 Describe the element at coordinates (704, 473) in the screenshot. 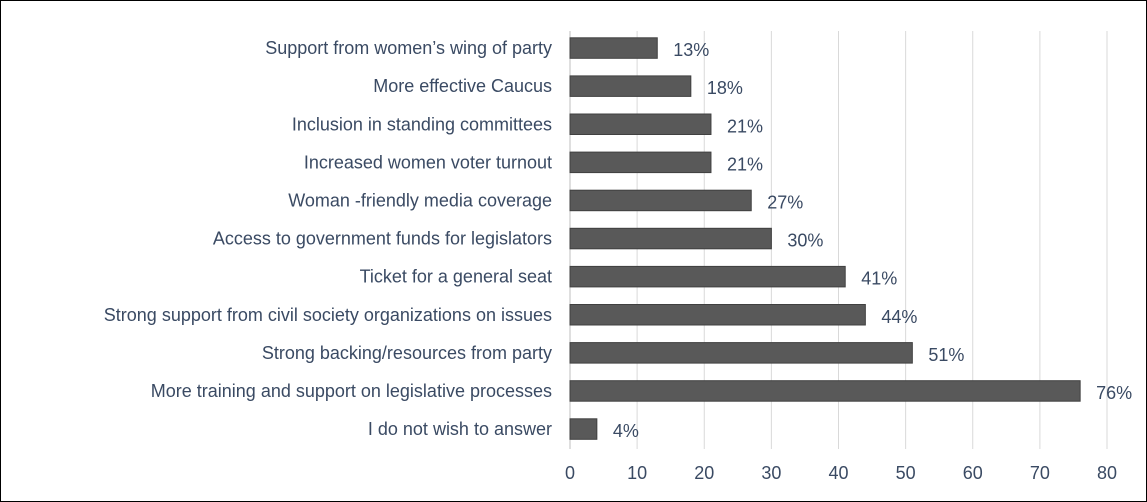

I see `x-tick-label: 20` at that location.